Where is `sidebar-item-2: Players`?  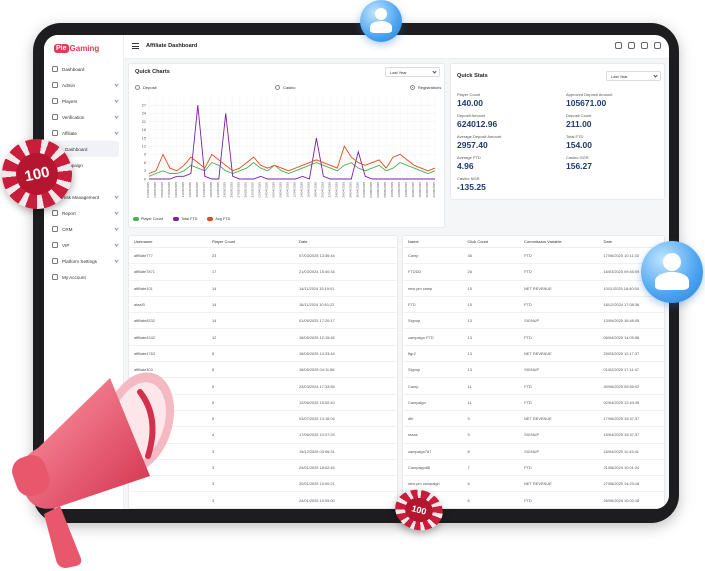
sidebar-item-2: Players is located at coordinates (84, 101).